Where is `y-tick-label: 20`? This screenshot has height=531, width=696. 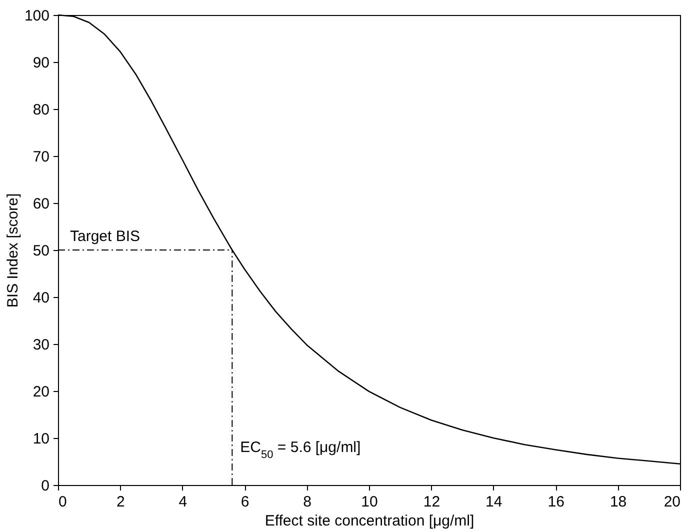 y-tick-label: 20 is located at coordinates (41, 392).